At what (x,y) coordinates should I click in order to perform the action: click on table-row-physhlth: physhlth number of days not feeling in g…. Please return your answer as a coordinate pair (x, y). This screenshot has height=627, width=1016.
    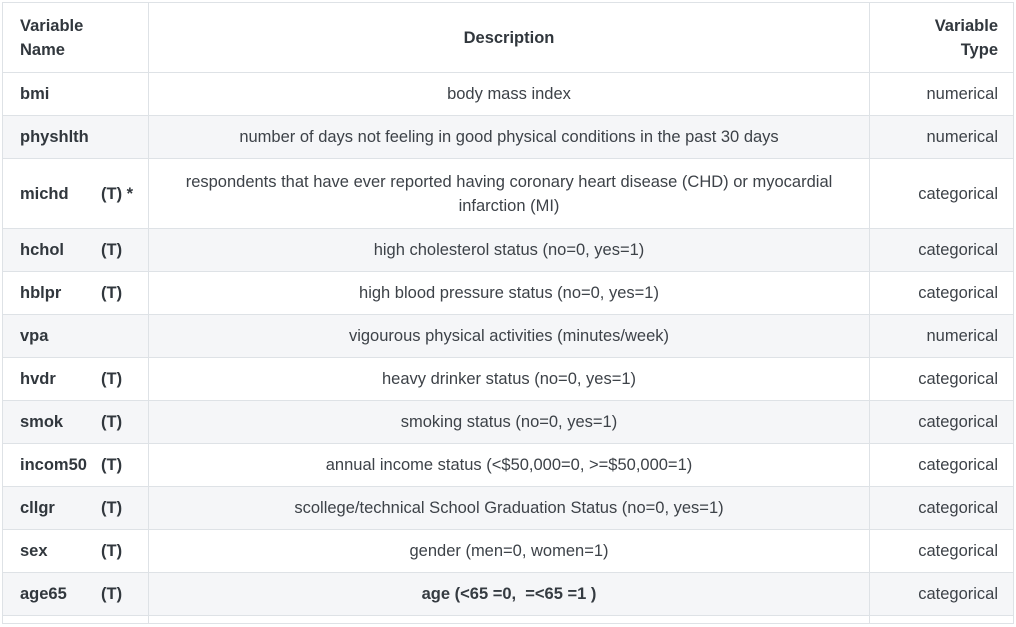
    Looking at the image, I should click on (508, 137).